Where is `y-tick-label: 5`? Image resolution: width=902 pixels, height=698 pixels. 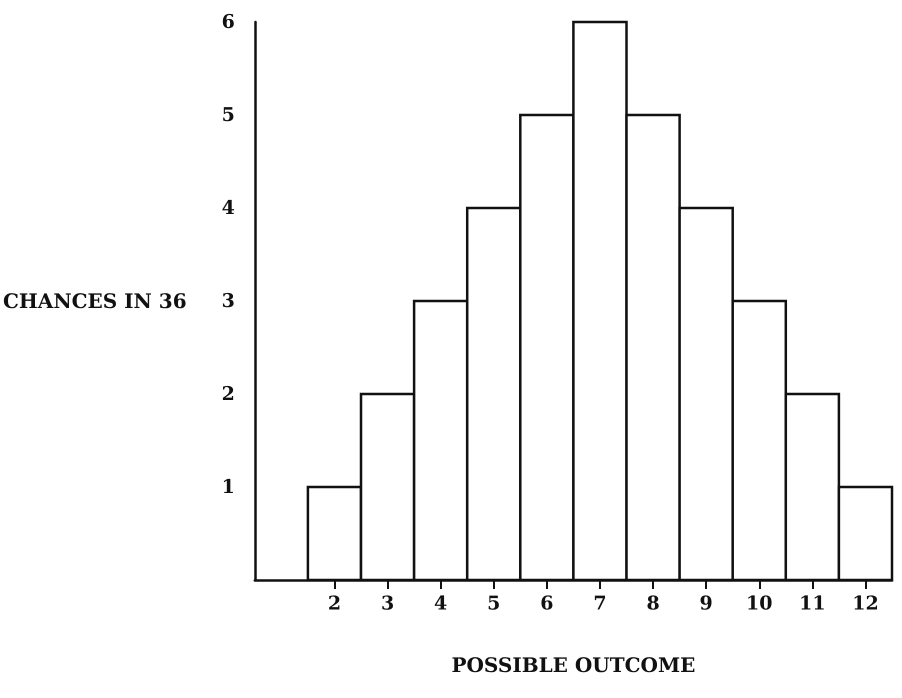
y-tick-label: 5 is located at coordinates (228, 115).